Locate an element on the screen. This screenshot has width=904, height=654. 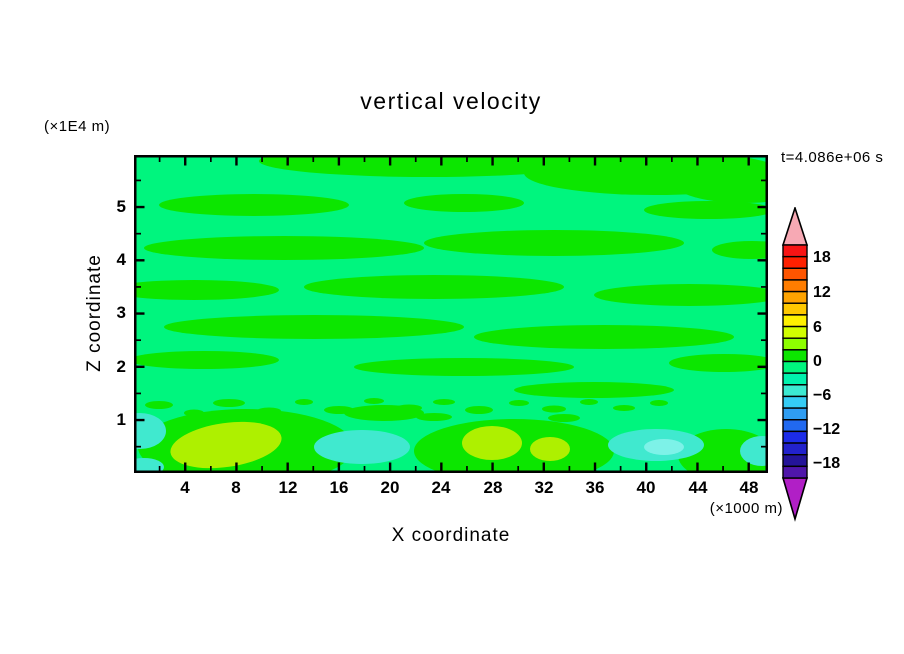
x-tick-label: 36 is located at coordinates (595, 487).